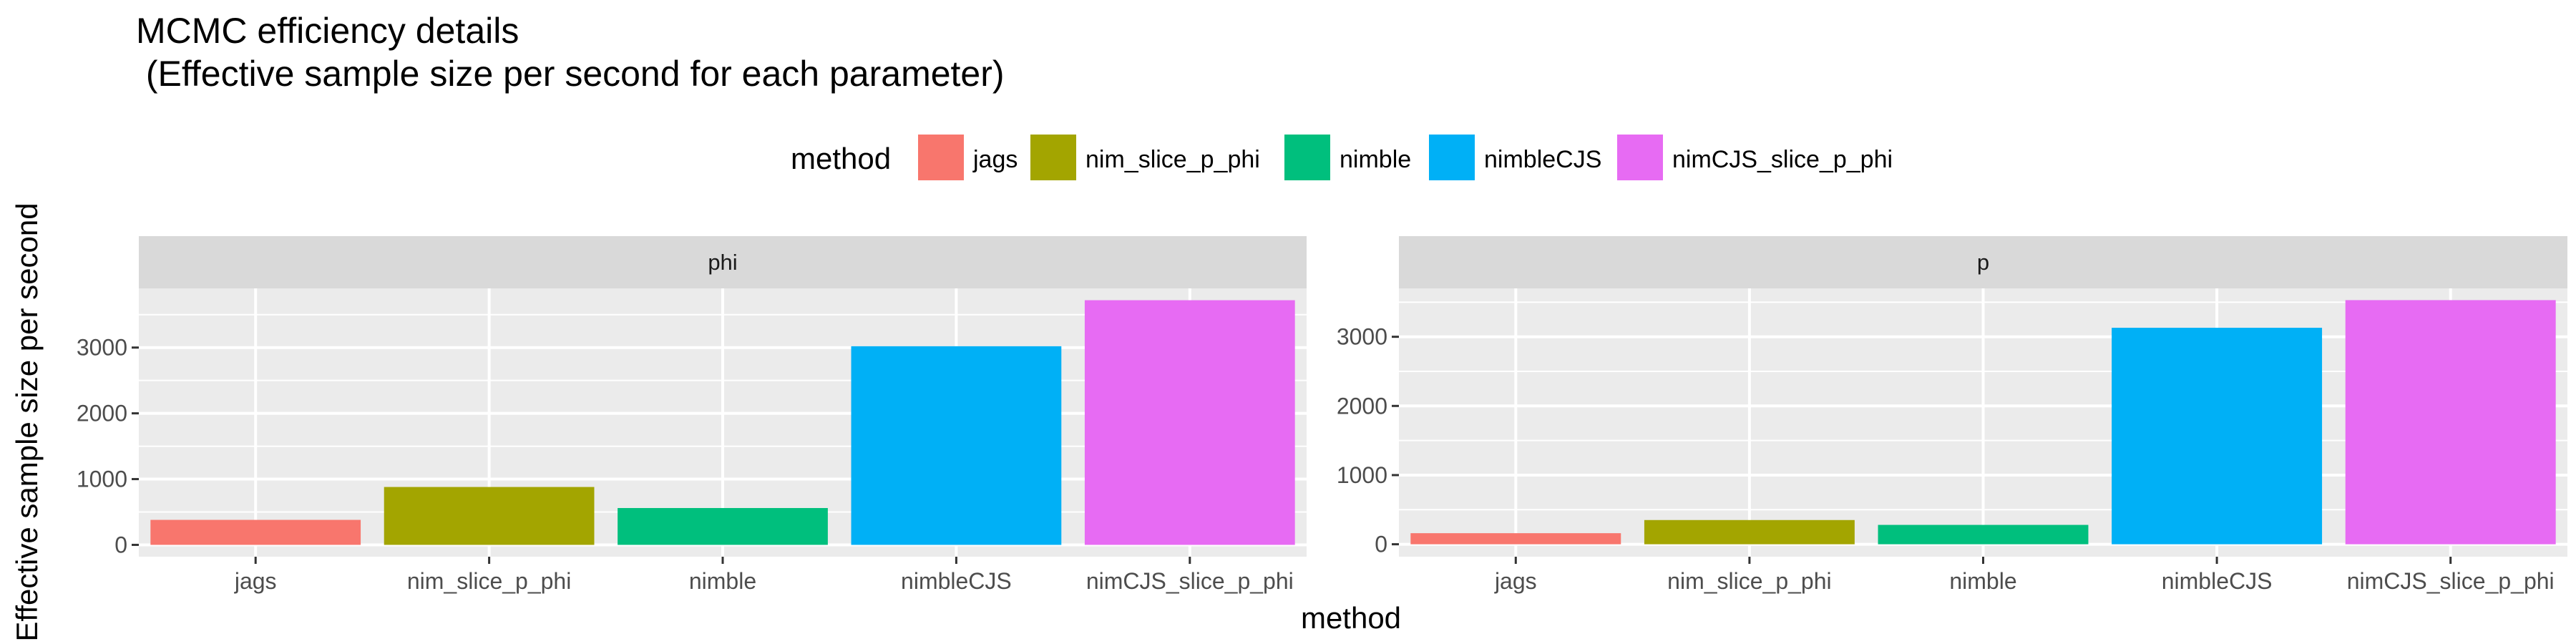 Image resolution: width=2576 pixels, height=644 pixels. What do you see at coordinates (841, 158) in the screenshot?
I see `legend-title: method` at bounding box center [841, 158].